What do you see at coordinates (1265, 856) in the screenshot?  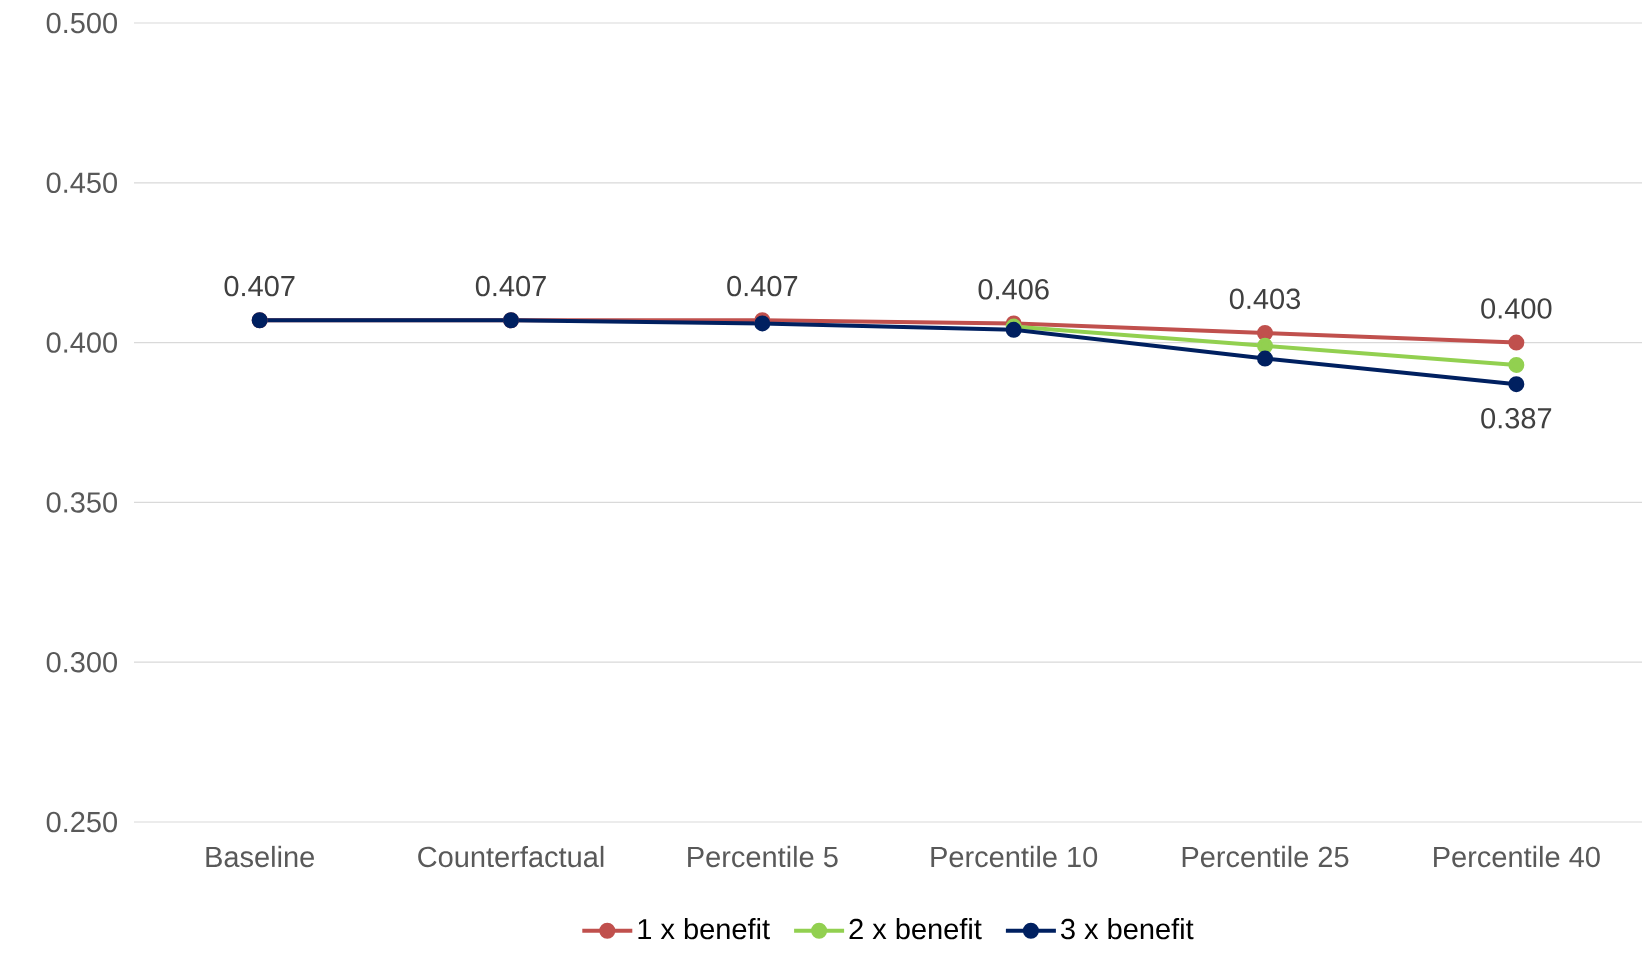 I see `x-tick-label: Percentile 25` at bounding box center [1265, 856].